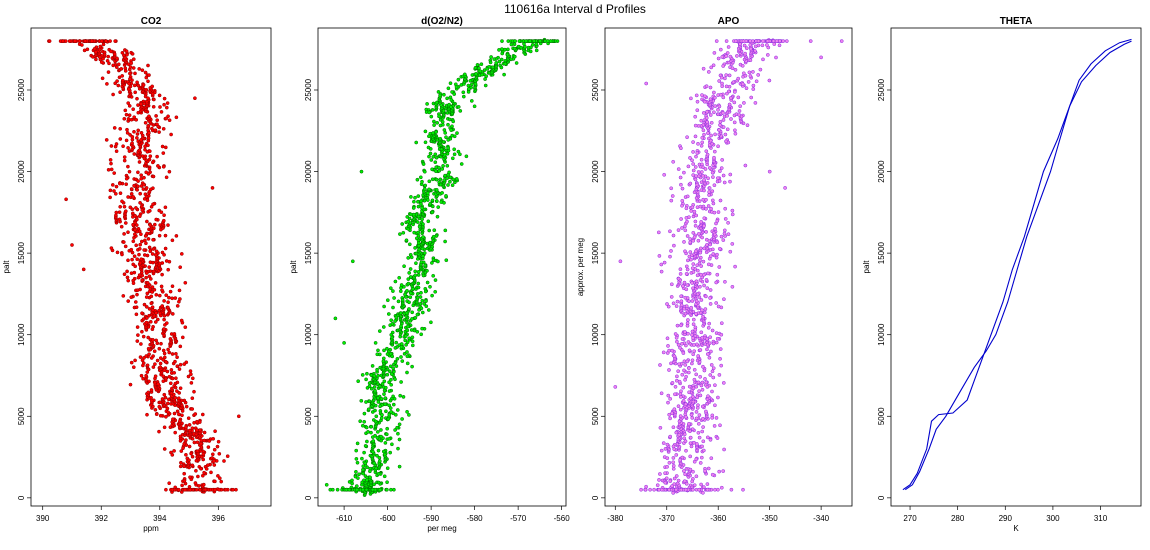 The height and width of the screenshot is (550, 1150). I want to click on y-tick-label: 5000, so click(308, 416).